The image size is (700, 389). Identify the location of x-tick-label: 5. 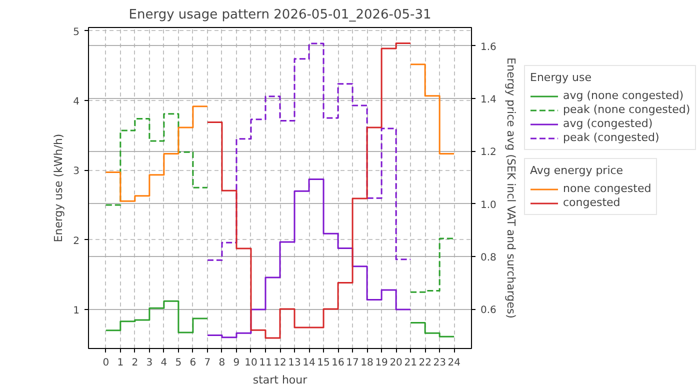
(178, 363).